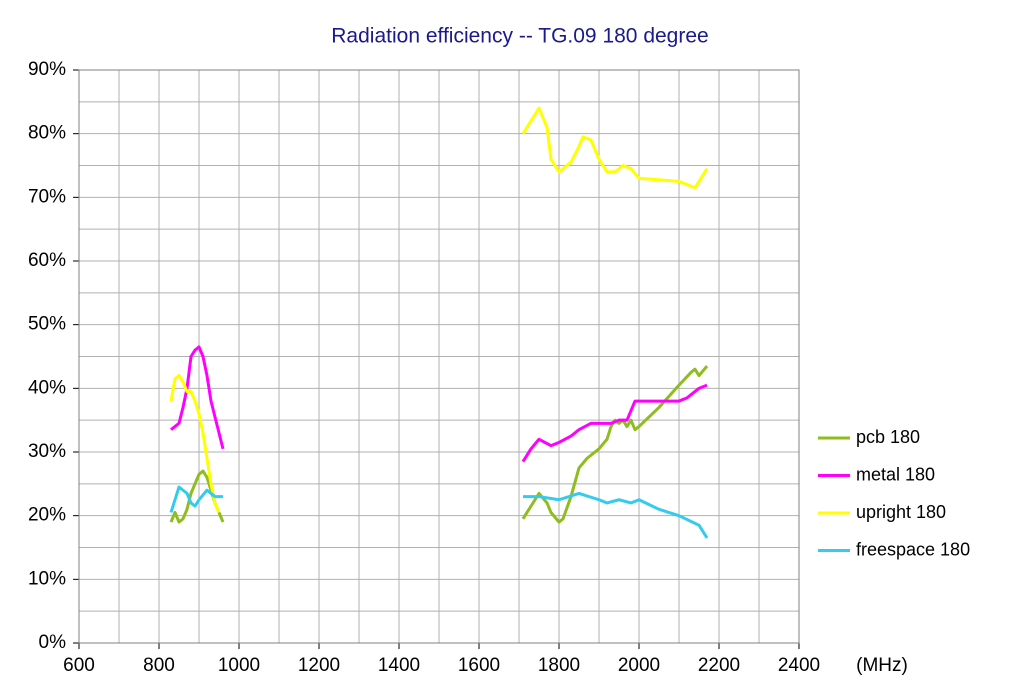 This screenshot has width=1014, height=696. I want to click on y-tick-label: 60%, so click(47, 260).